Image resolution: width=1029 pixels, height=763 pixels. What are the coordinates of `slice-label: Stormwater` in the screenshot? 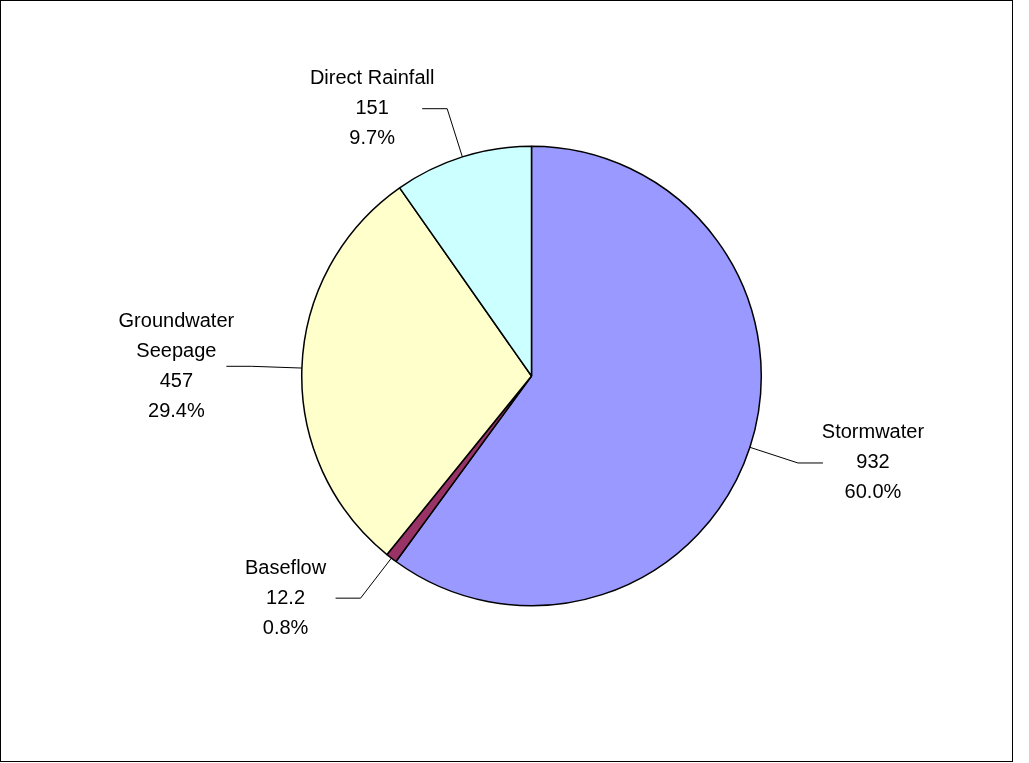 It's located at (873, 431).